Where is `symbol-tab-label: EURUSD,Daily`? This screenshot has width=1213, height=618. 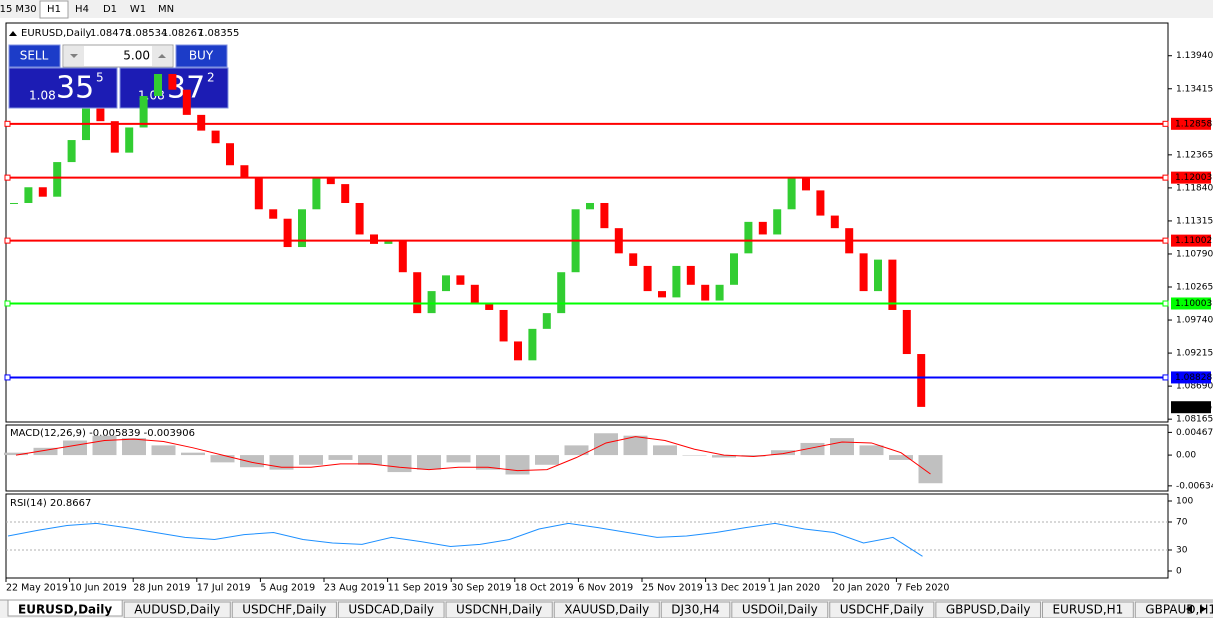
symbol-tab-label: EURUSD,Daily is located at coordinates (65, 610).